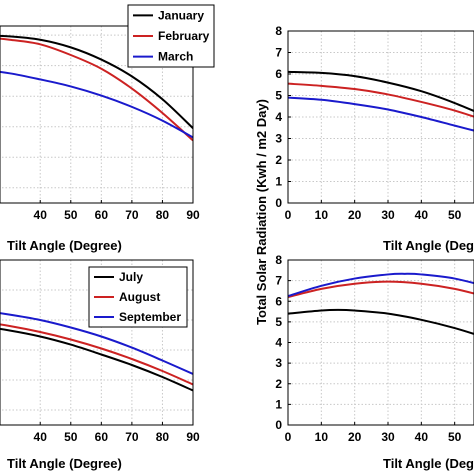 The width and height of the screenshot is (474, 474). I want to click on x-axis-label-bottom-left: Tilt Angle (Degree), so click(64, 463).